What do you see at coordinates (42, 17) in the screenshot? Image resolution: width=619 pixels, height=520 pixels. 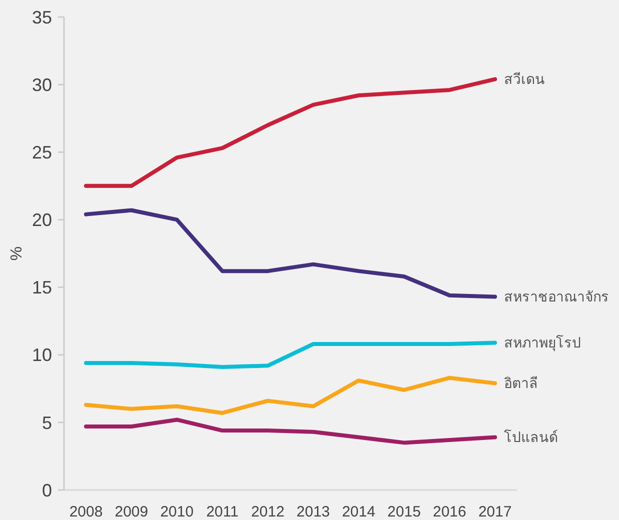 I see `y-tick-label: 35` at bounding box center [42, 17].